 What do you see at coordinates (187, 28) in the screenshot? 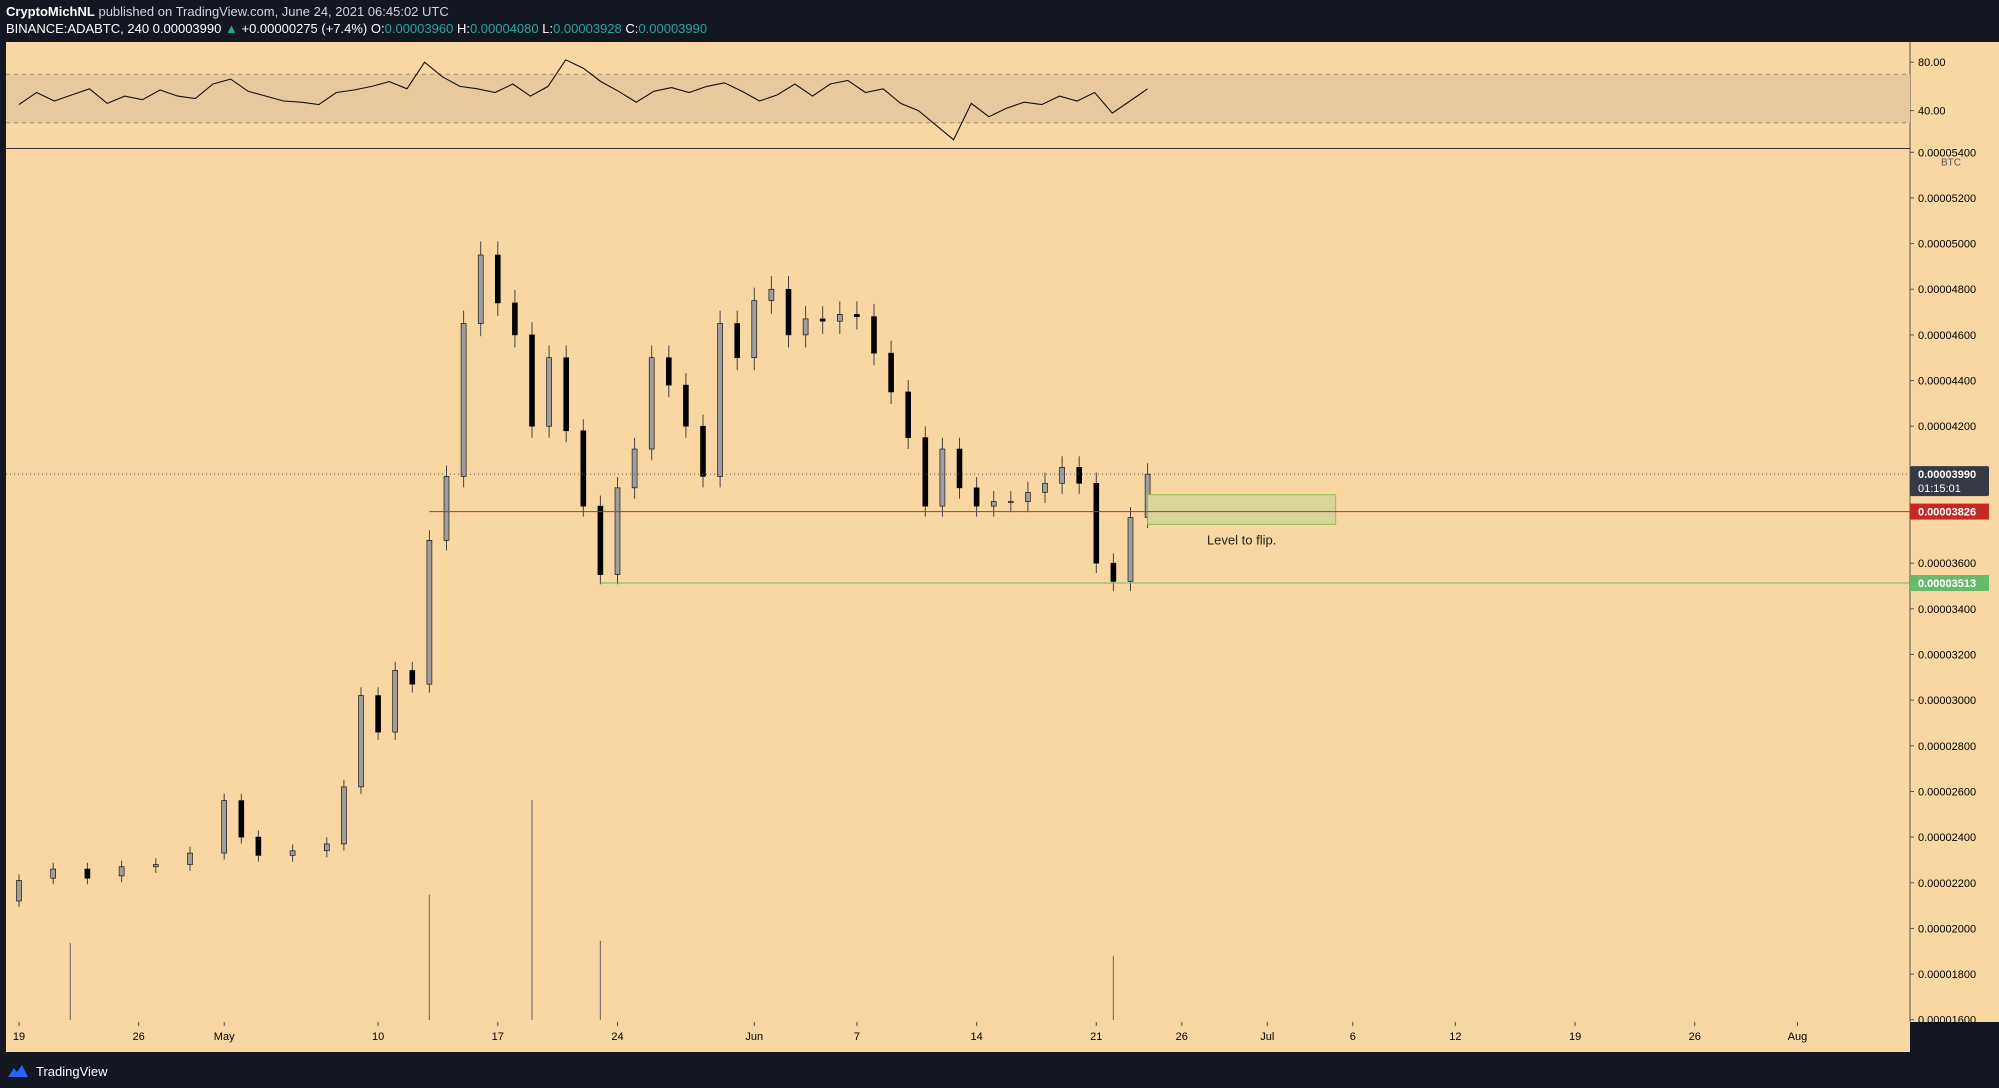
I see `last-price: 0.00003990` at bounding box center [187, 28].